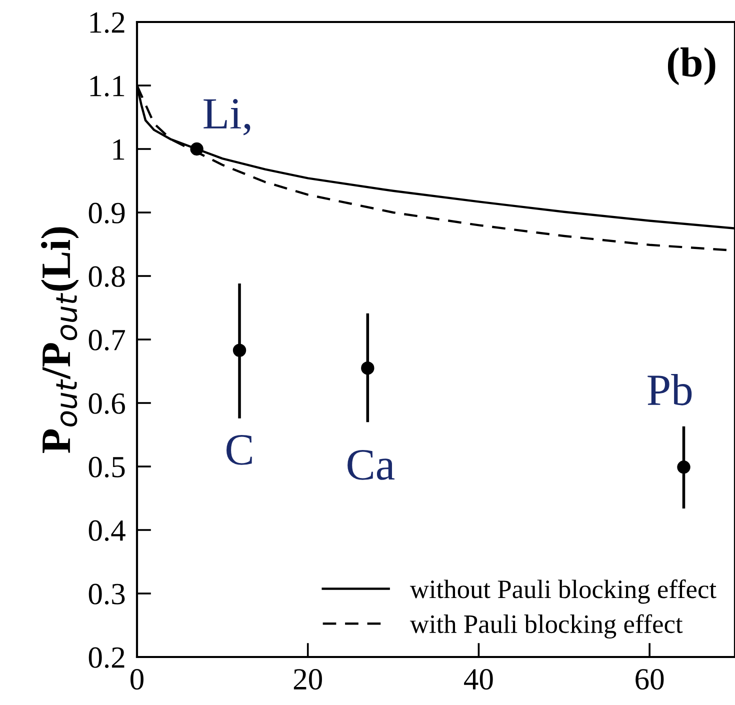 The height and width of the screenshot is (705, 735). Describe the element at coordinates (60, 340) in the screenshot. I see `y-axis-title: P$_{out}$/P$_{out}$(Li)` at that location.